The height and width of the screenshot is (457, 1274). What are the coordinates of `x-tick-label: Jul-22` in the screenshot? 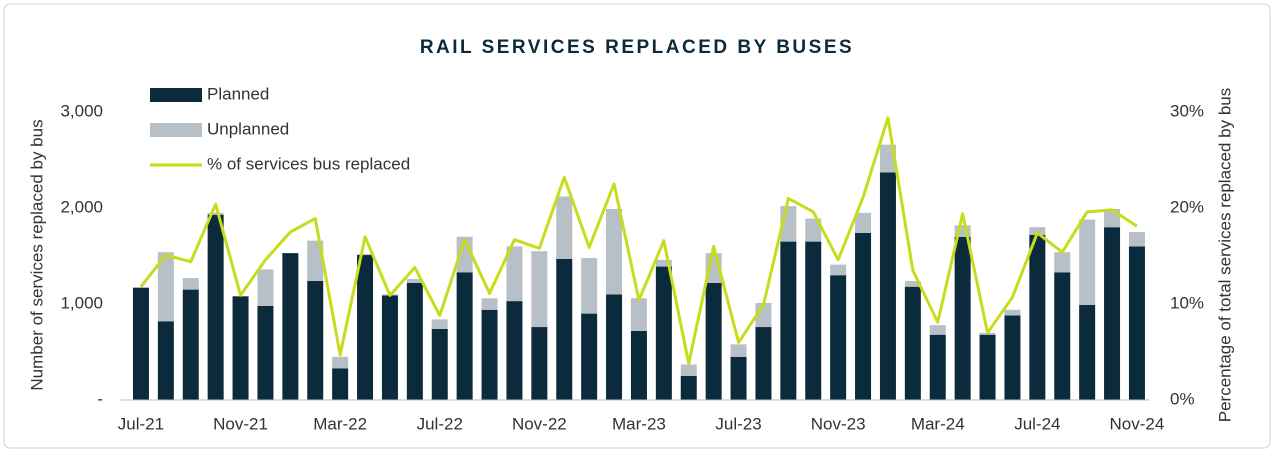 It's located at (440, 423).